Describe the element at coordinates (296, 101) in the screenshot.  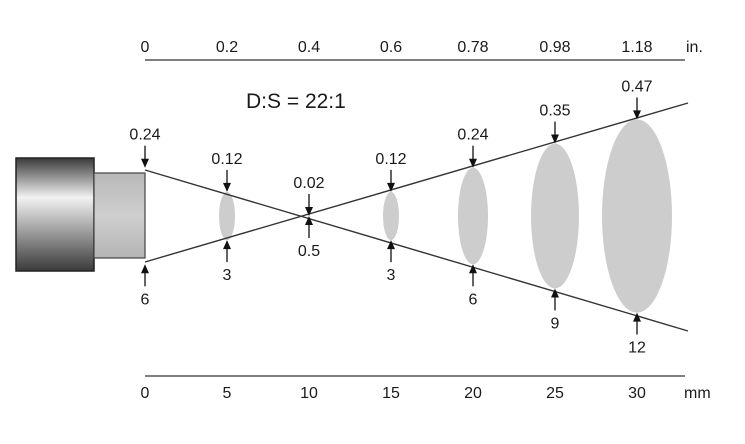
I see `distance-to-spot-ratio: D:S = 22:1` at that location.